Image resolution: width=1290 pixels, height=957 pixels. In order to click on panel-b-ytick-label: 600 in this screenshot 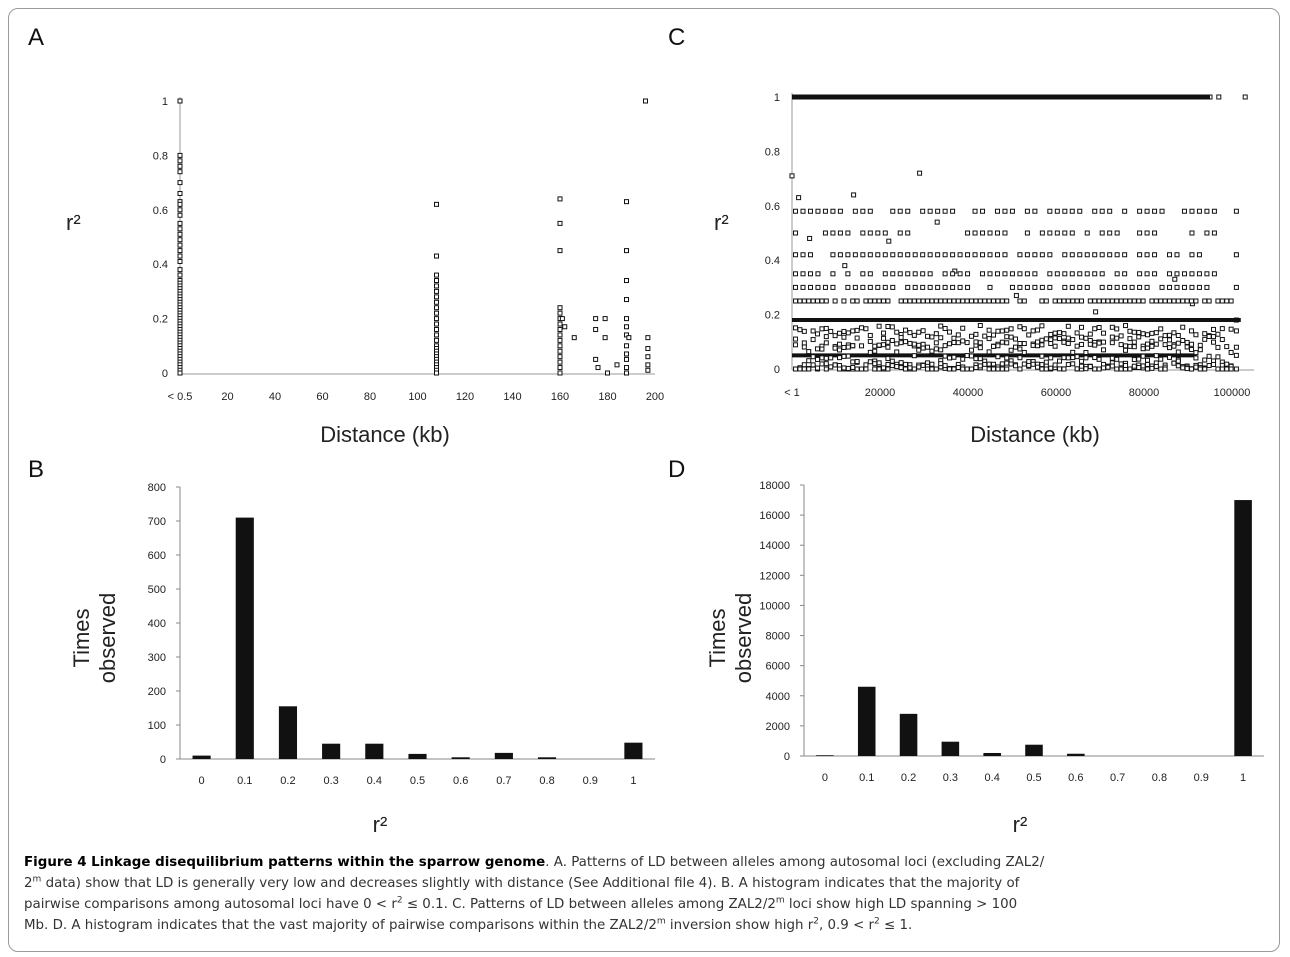, I will do `click(157, 556)`.